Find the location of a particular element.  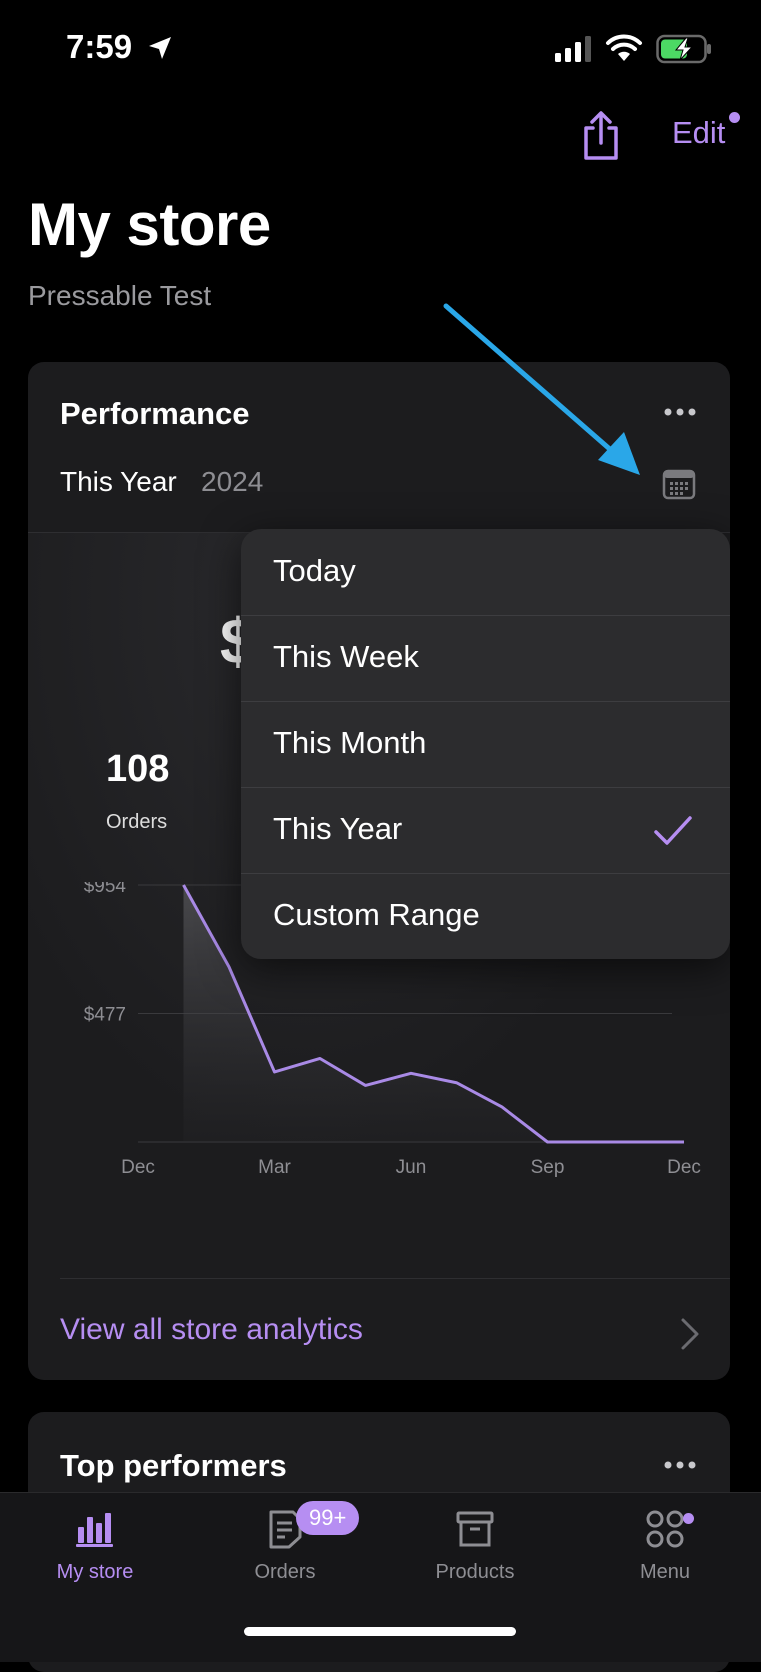

card-divider is located at coordinates (395, 1278).